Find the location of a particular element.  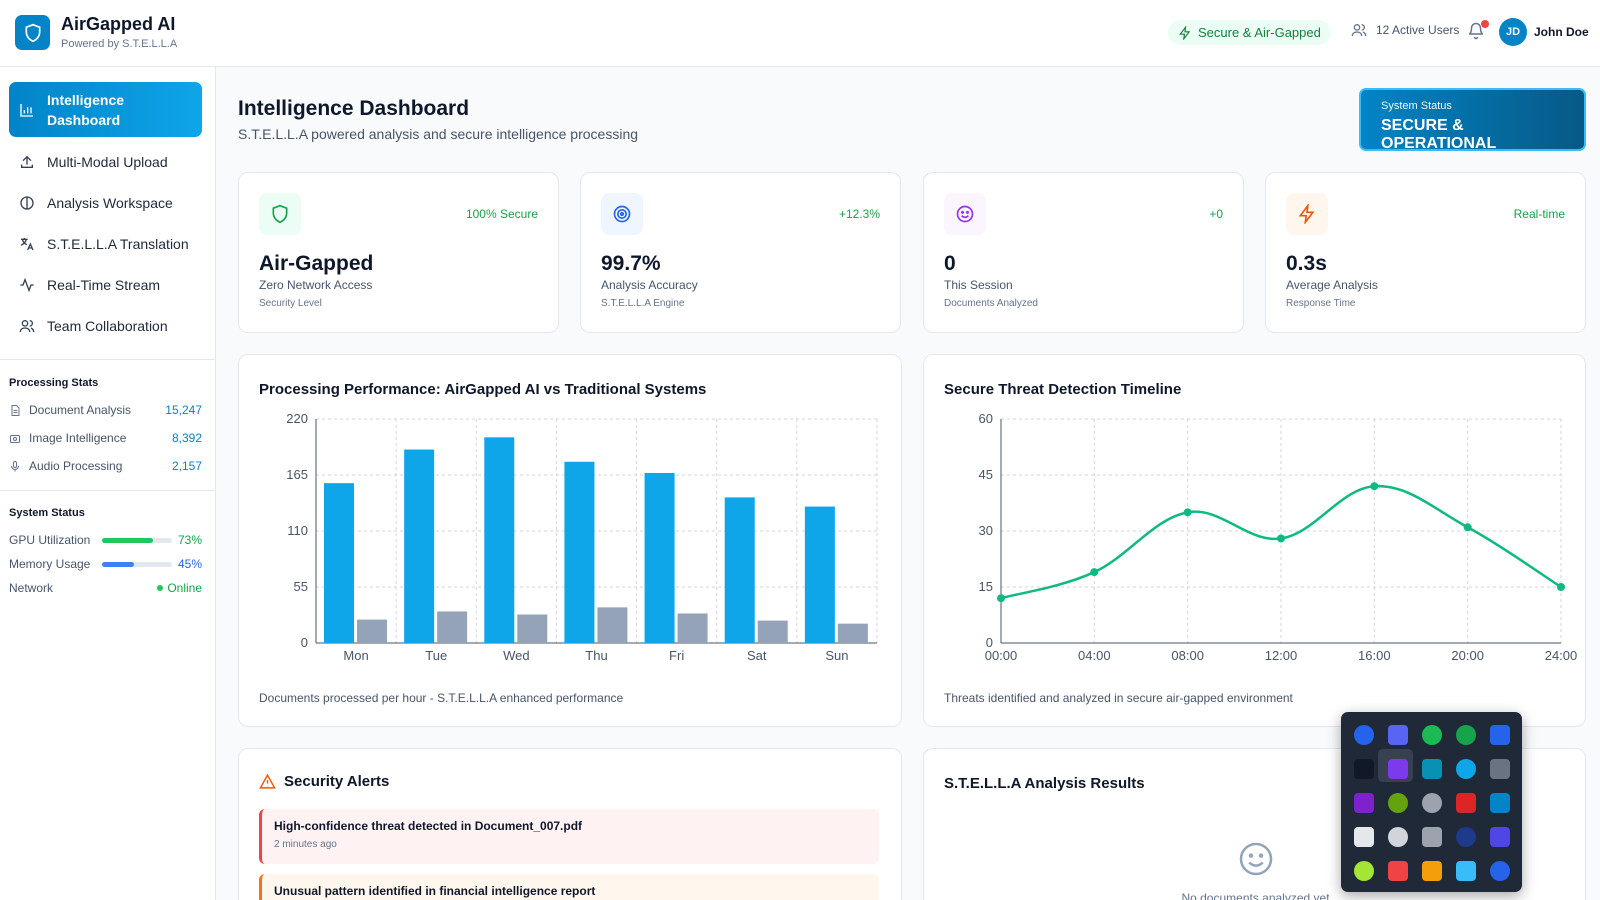

kpi-label: Analysis Accuracy is located at coordinates (649, 285).